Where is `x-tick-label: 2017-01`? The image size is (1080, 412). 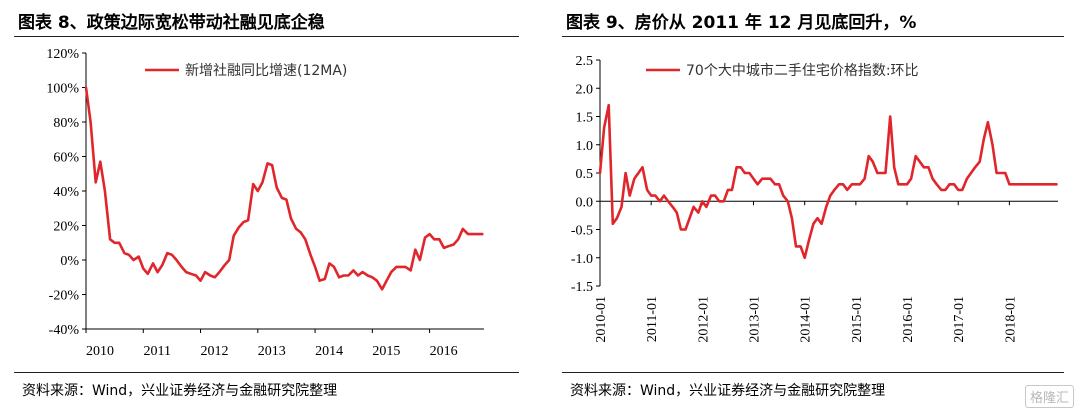 x-tick-label: 2017-01 is located at coordinates (959, 319).